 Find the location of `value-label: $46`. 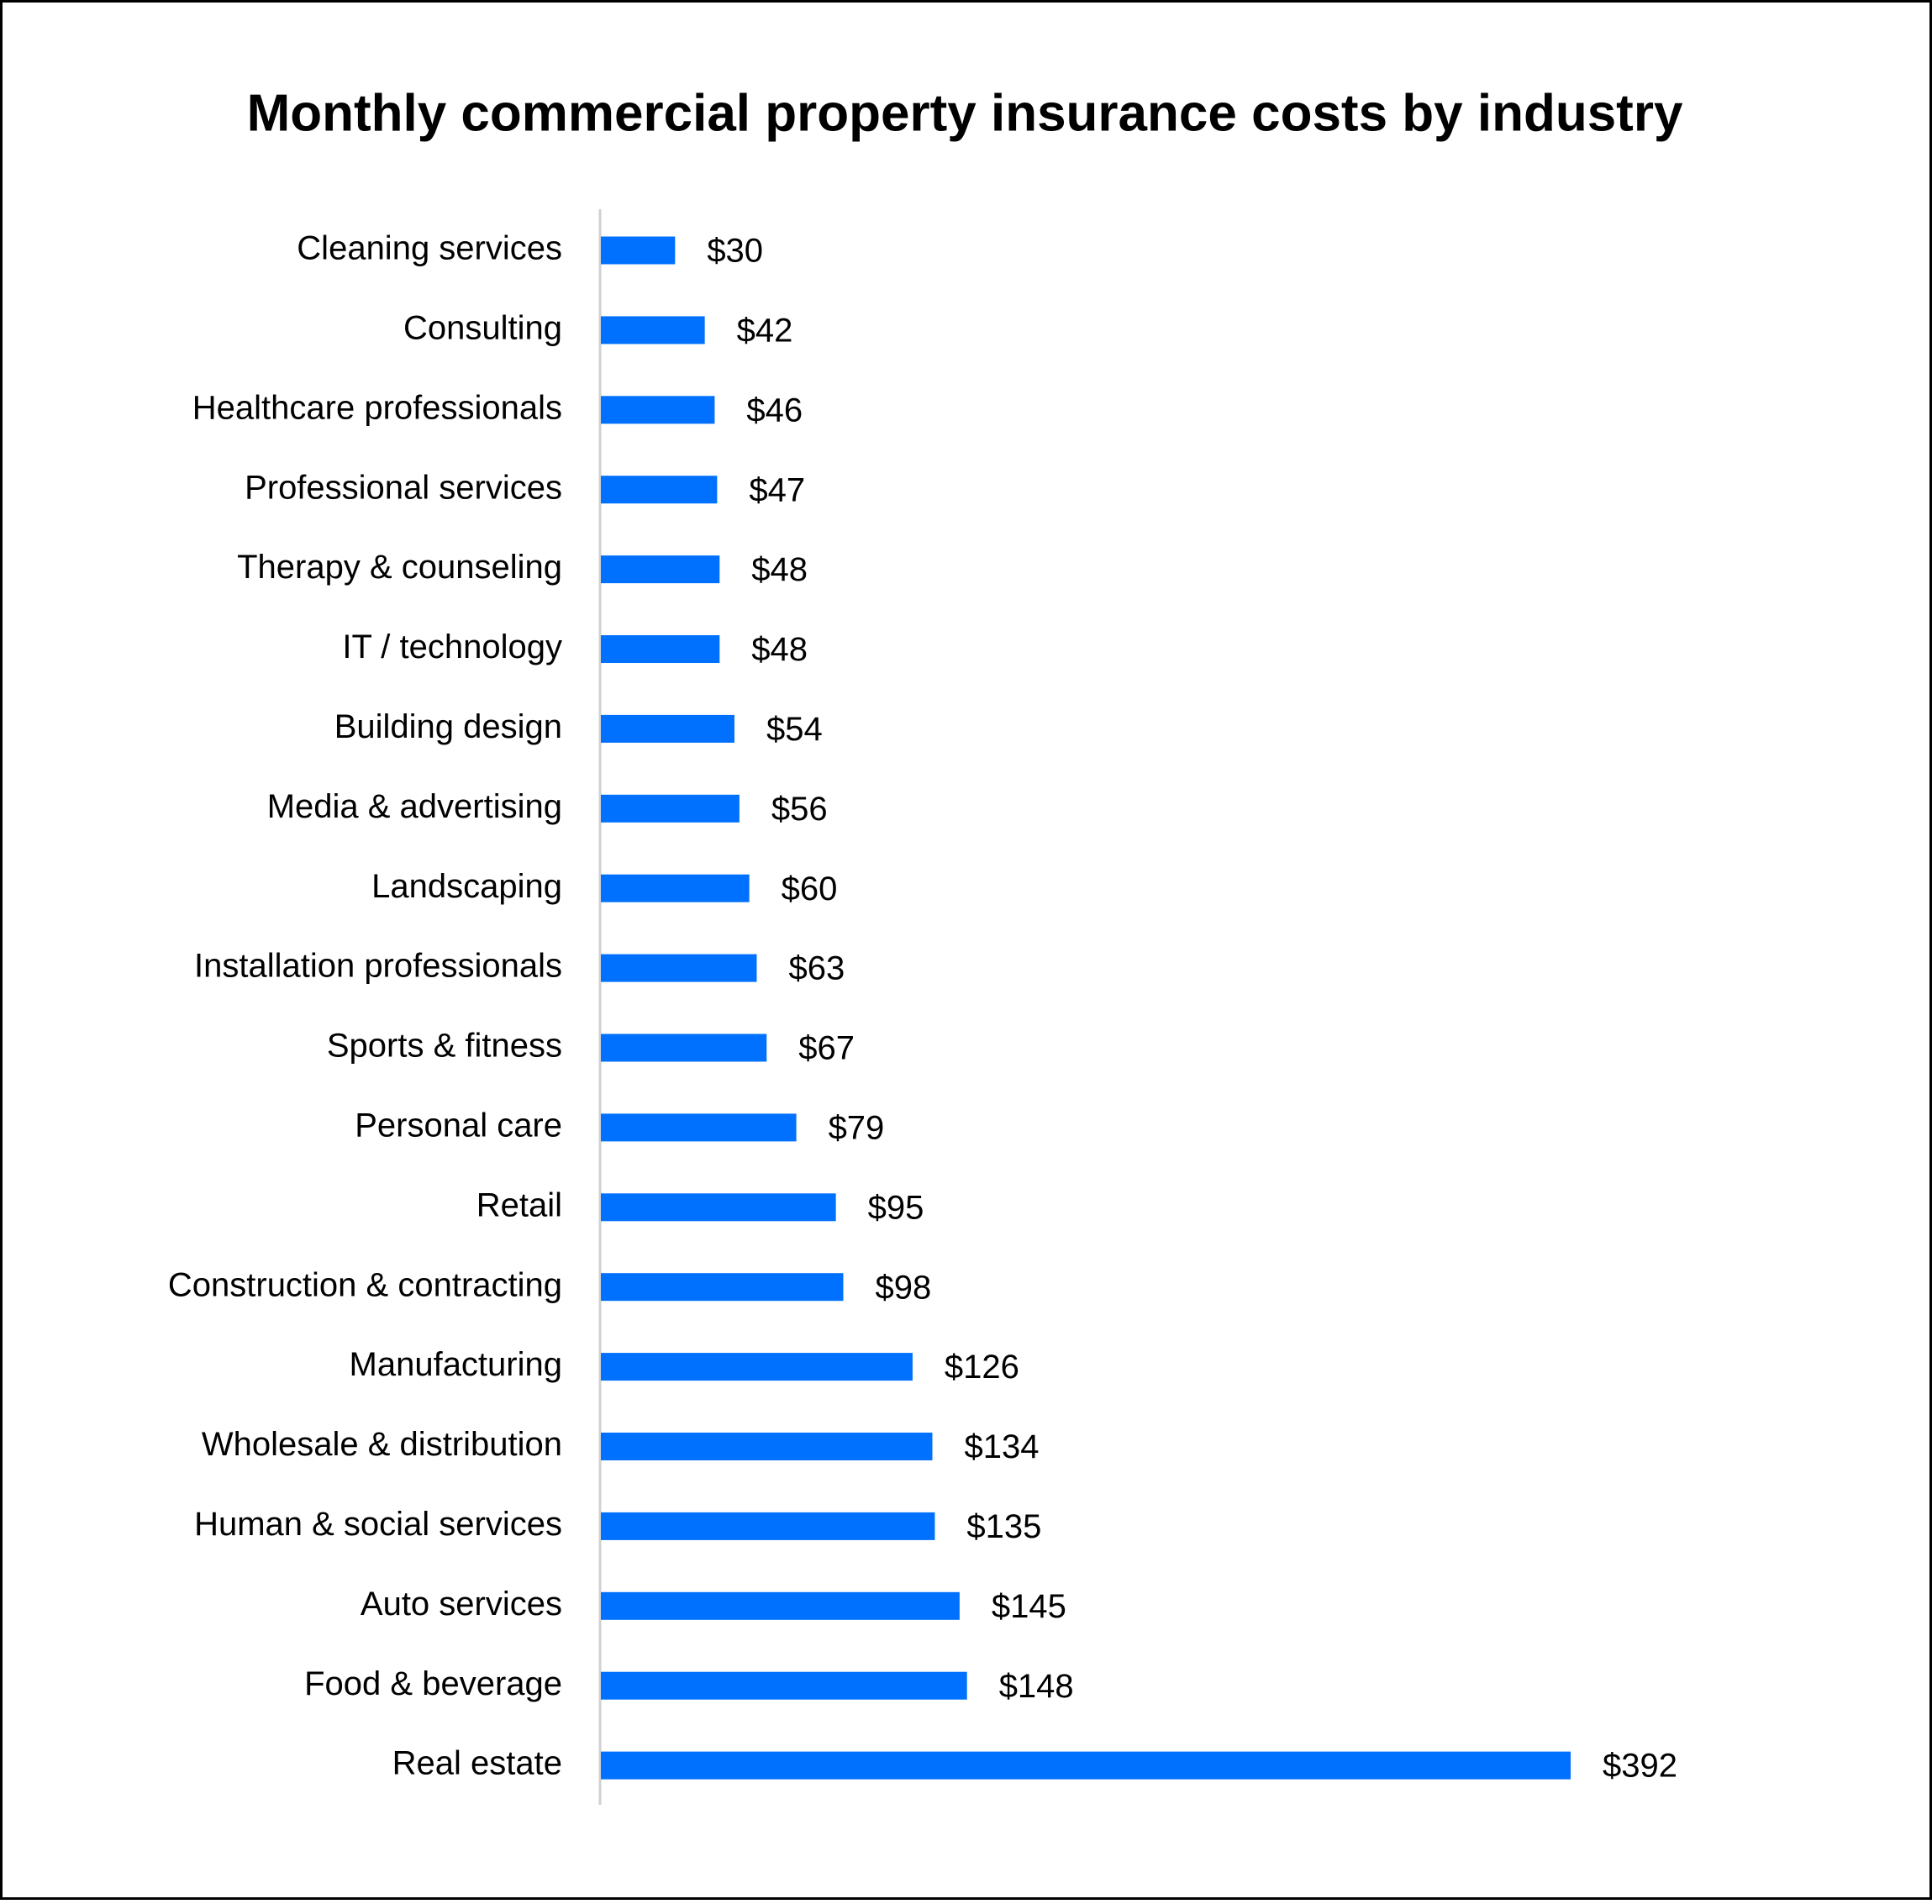

value-label: $46 is located at coordinates (774, 410).